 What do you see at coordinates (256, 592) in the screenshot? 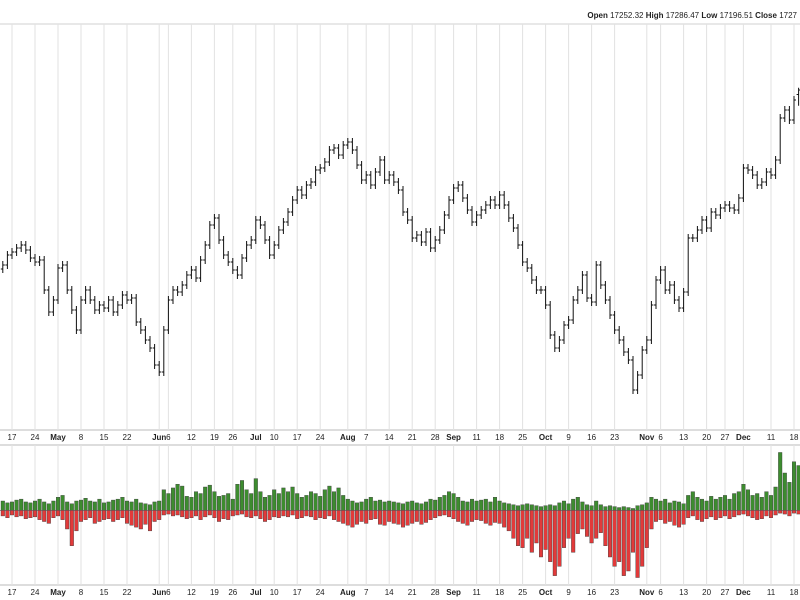
I see `x-tick-label: Jul` at bounding box center [256, 592].